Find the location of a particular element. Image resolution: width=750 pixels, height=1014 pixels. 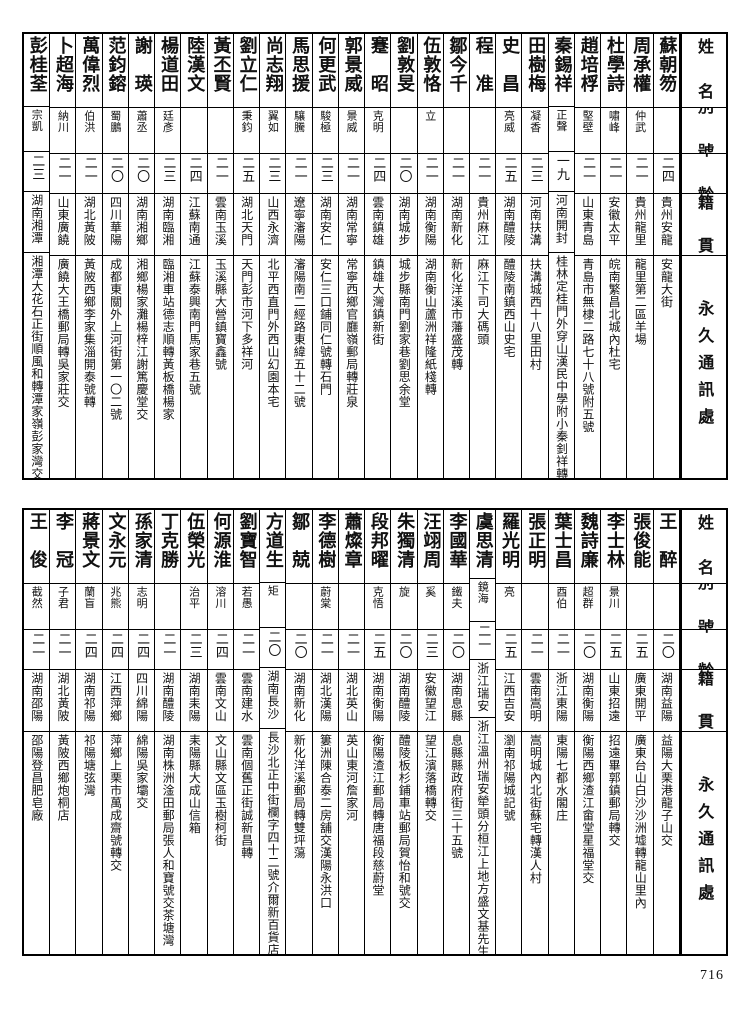

entry-address: 麻江下司大碼頭 is located at coordinates (482, 302).